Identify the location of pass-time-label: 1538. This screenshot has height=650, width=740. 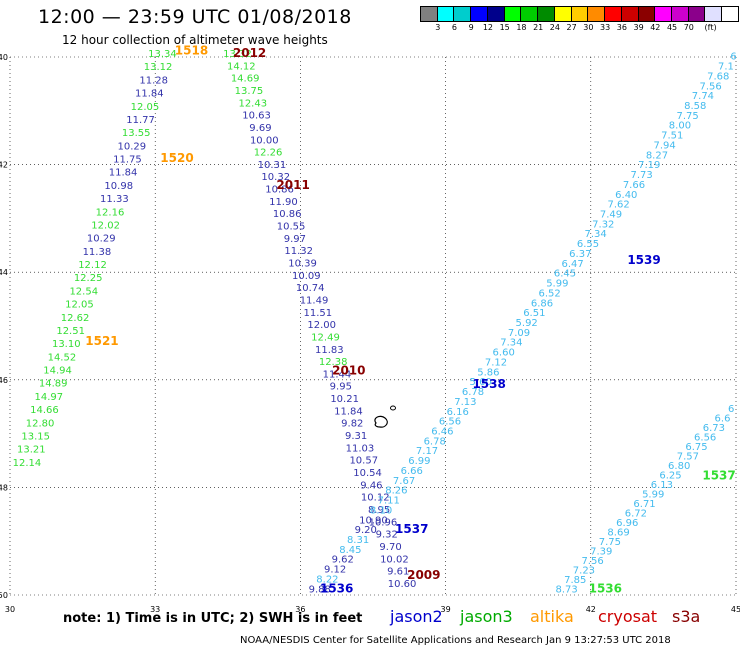
(488, 384).